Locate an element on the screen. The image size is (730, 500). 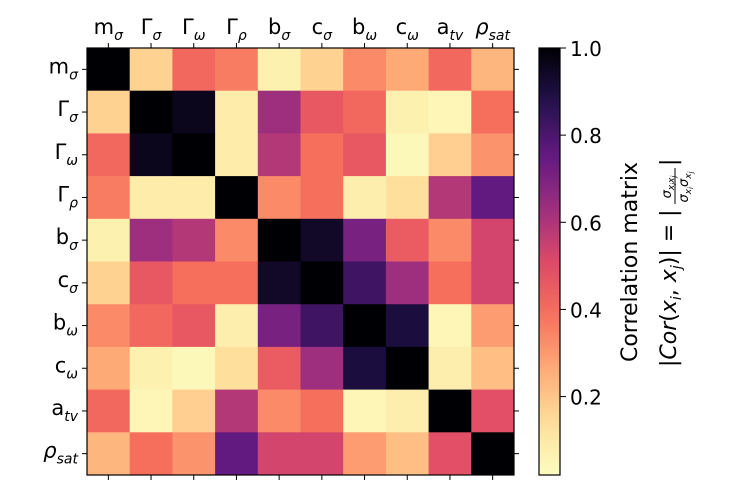
column-label: bω is located at coordinates (364, 29).